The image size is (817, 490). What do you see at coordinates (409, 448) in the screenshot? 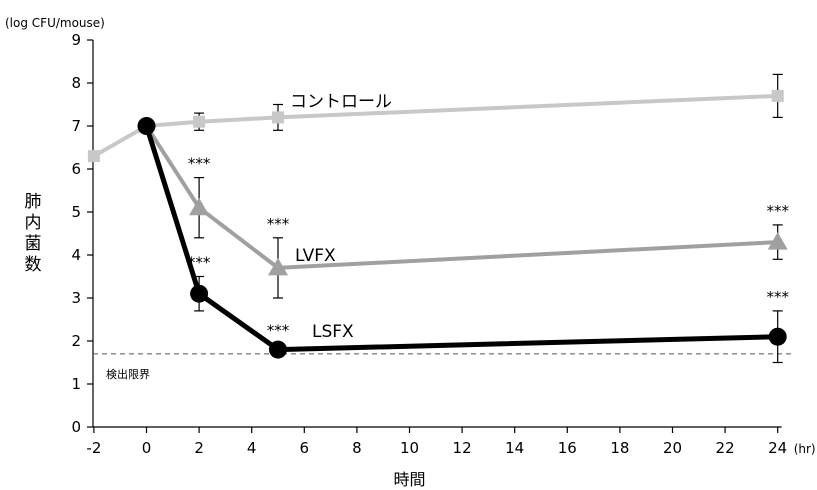
I see `x-tick-label: 10` at bounding box center [409, 448].